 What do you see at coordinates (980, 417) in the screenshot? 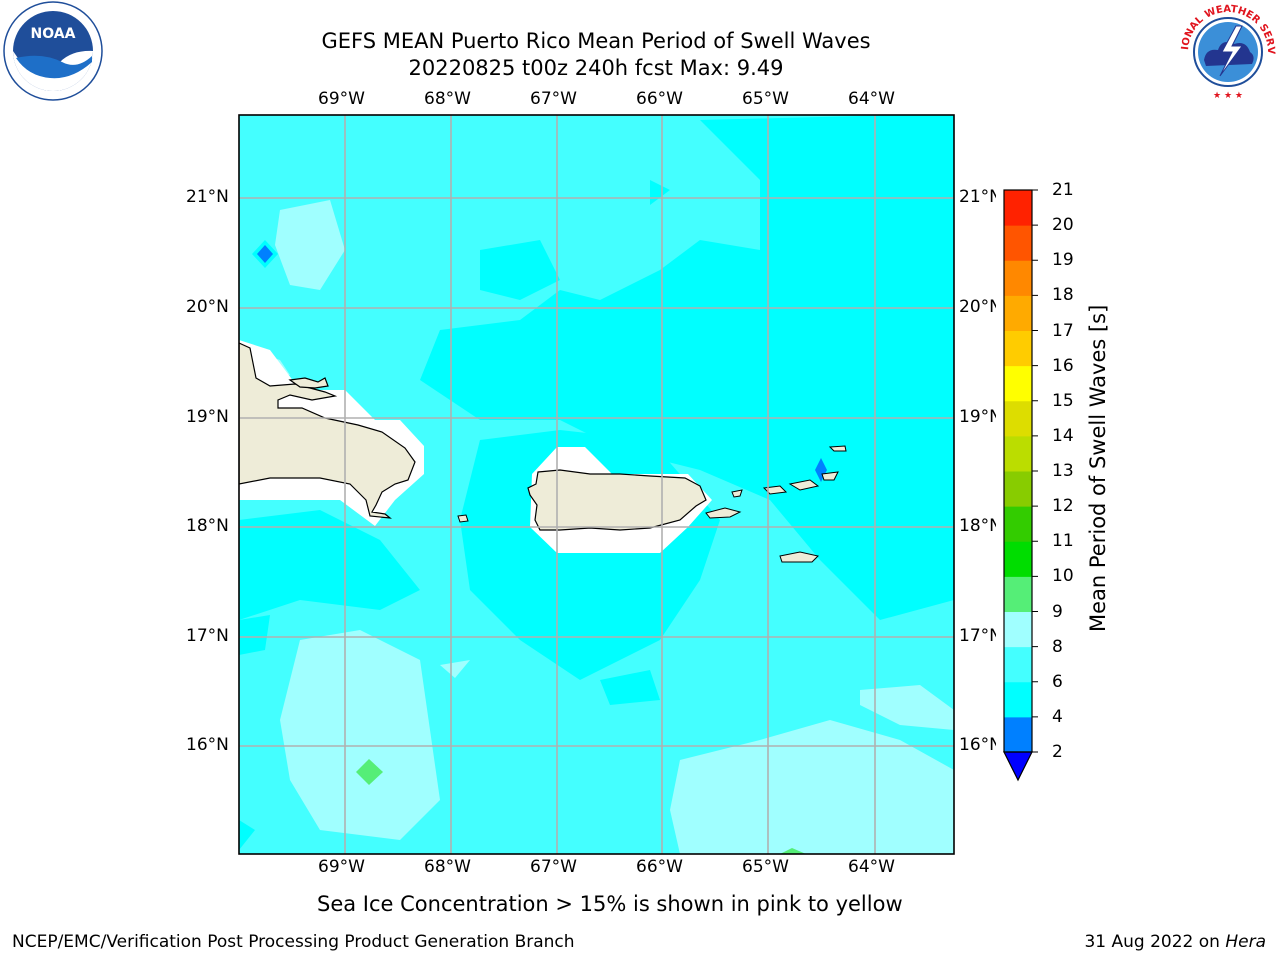
I see `lat-tick-right: 19°N` at bounding box center [980, 417].